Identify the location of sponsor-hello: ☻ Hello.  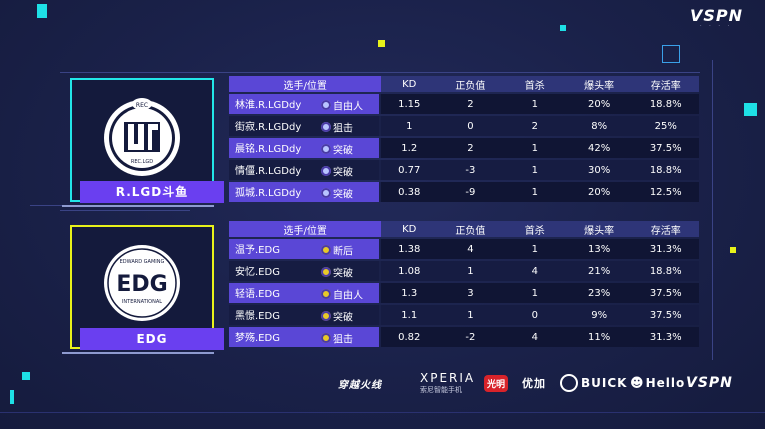
(657, 383).